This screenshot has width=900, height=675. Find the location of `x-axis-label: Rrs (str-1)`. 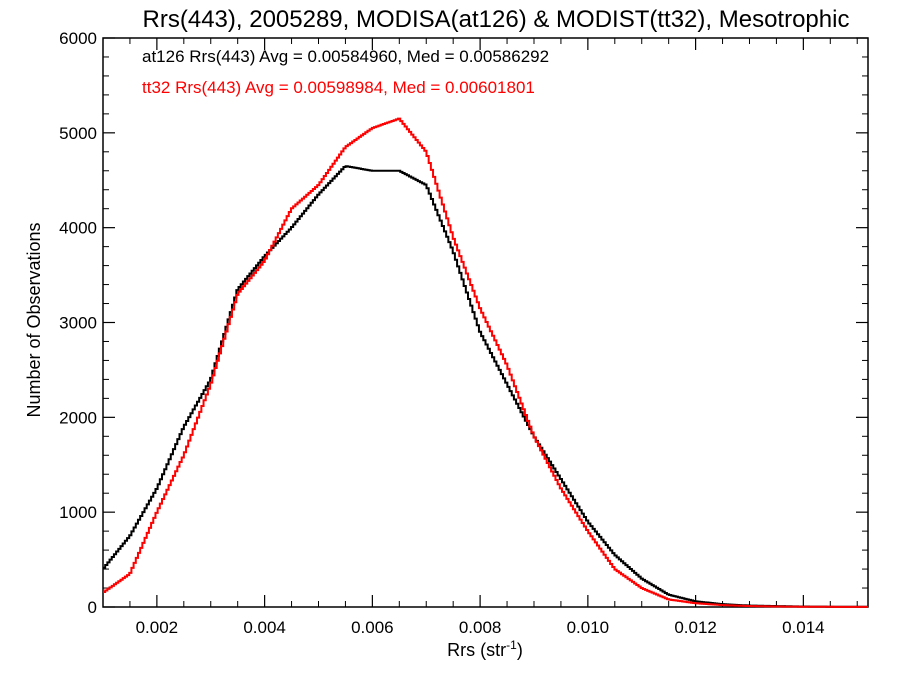

x-axis-label: Rrs (str-1) is located at coordinates (485, 649).